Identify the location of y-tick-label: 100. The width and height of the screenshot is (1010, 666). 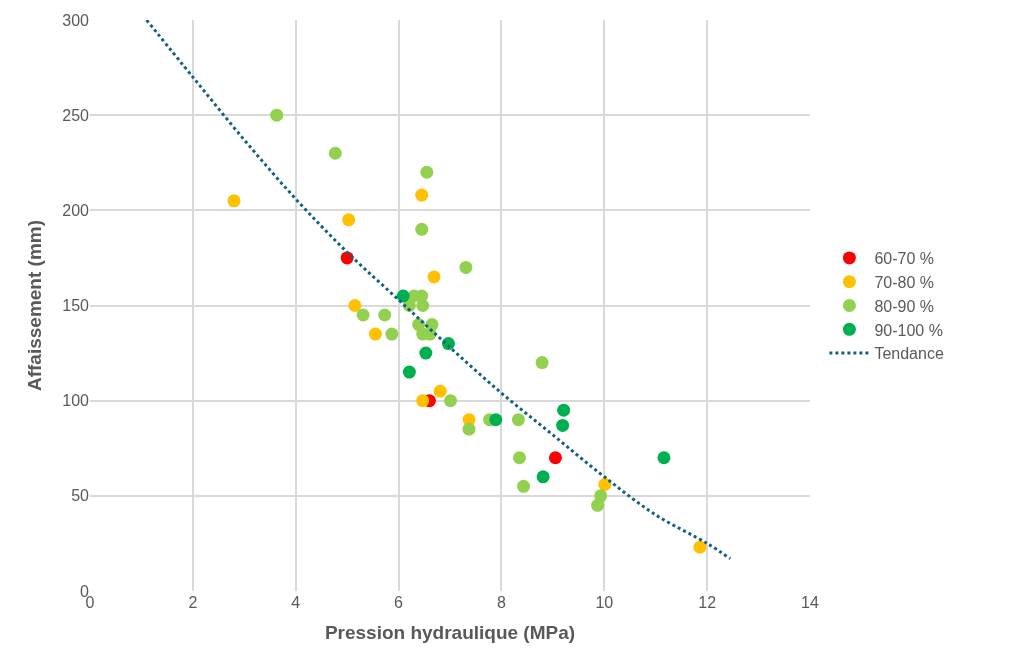
(76, 401).